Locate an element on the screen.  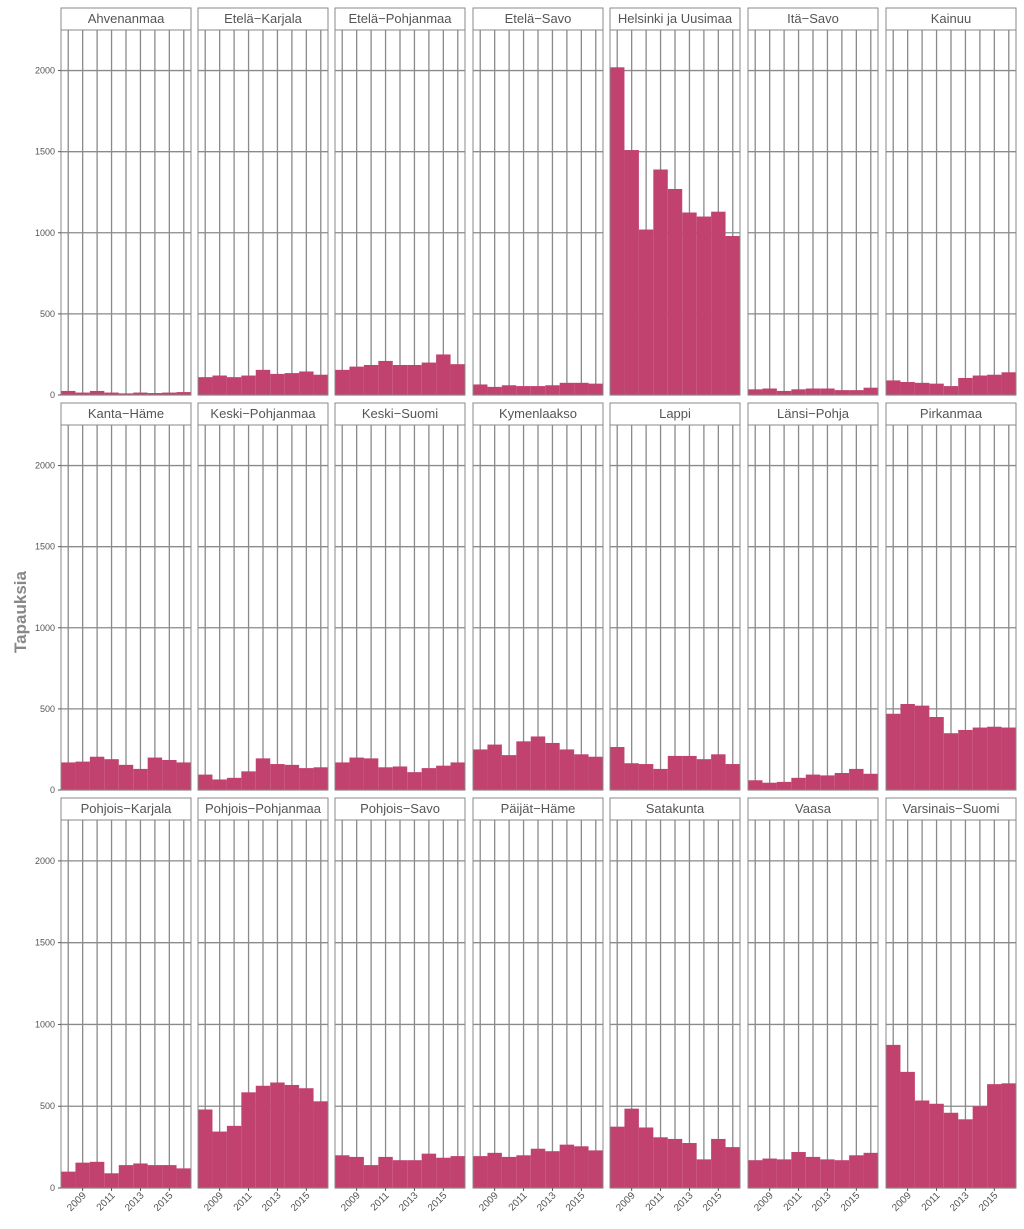
panel-title: Pohjois−Karjala is located at coordinates (126, 808).